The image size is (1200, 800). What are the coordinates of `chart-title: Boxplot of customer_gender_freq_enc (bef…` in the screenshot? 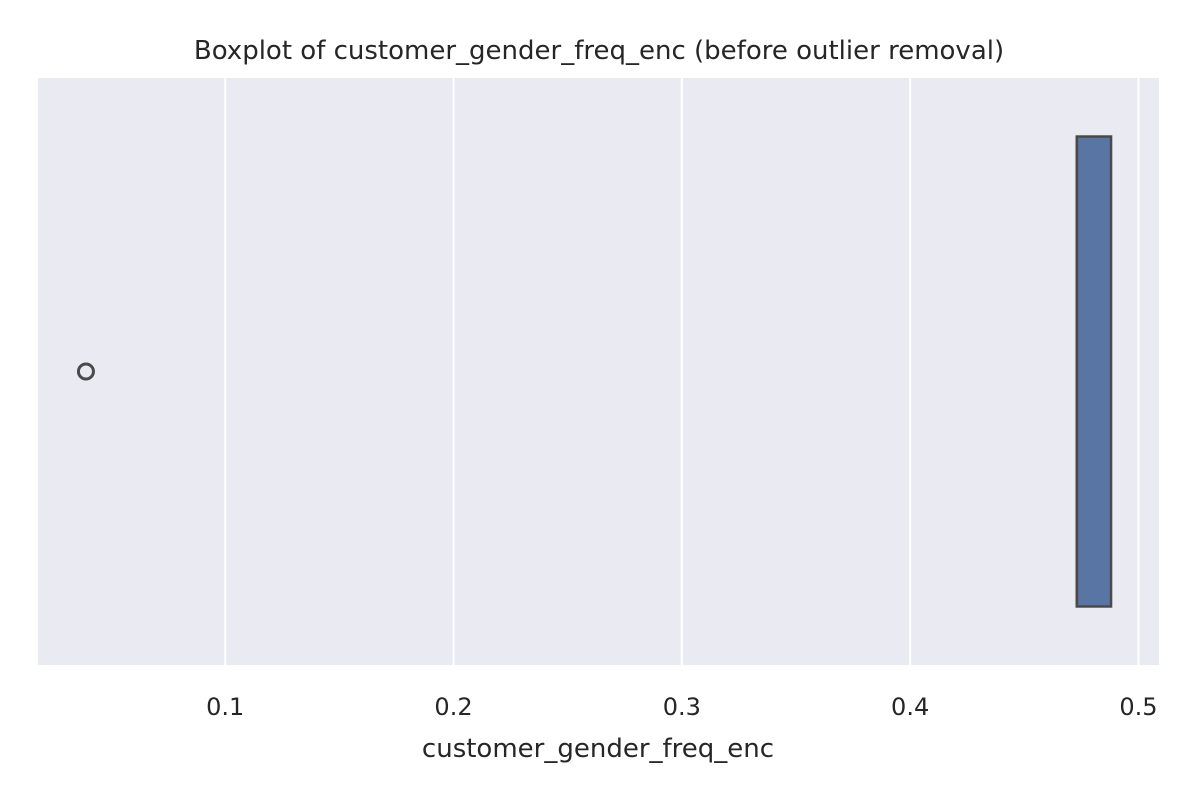 It's located at (599, 51).